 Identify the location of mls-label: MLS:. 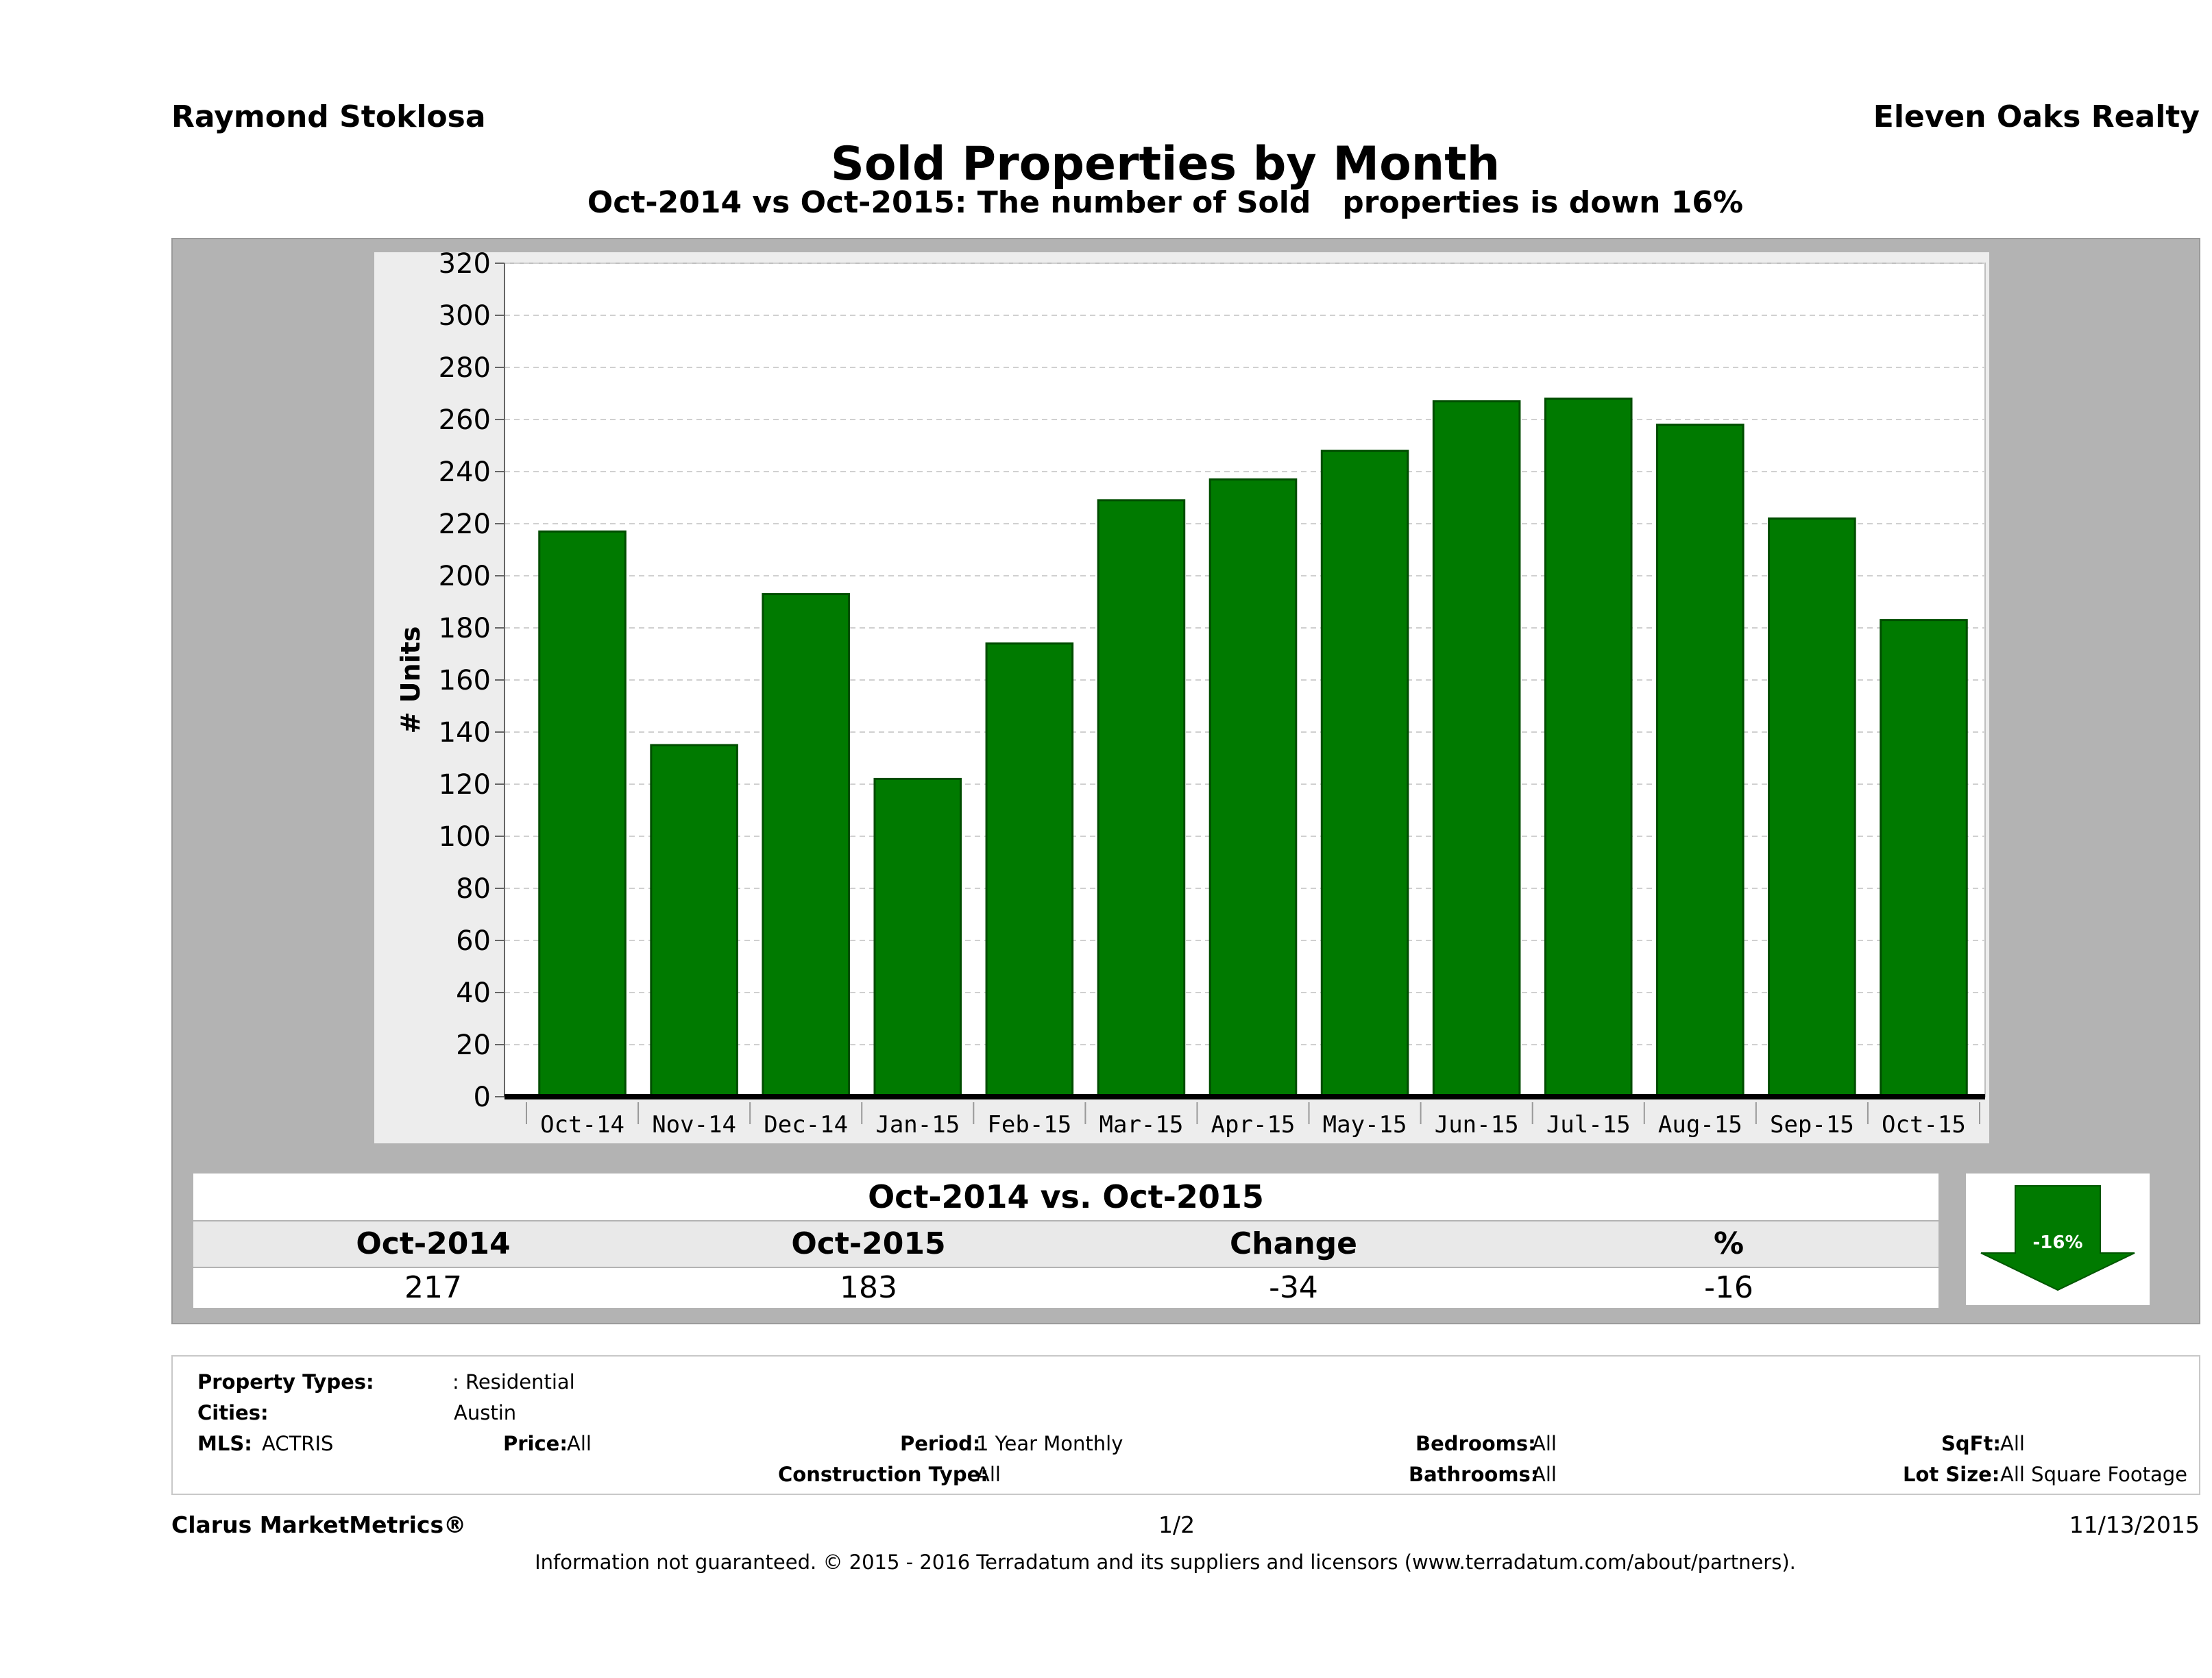
(224, 1443).